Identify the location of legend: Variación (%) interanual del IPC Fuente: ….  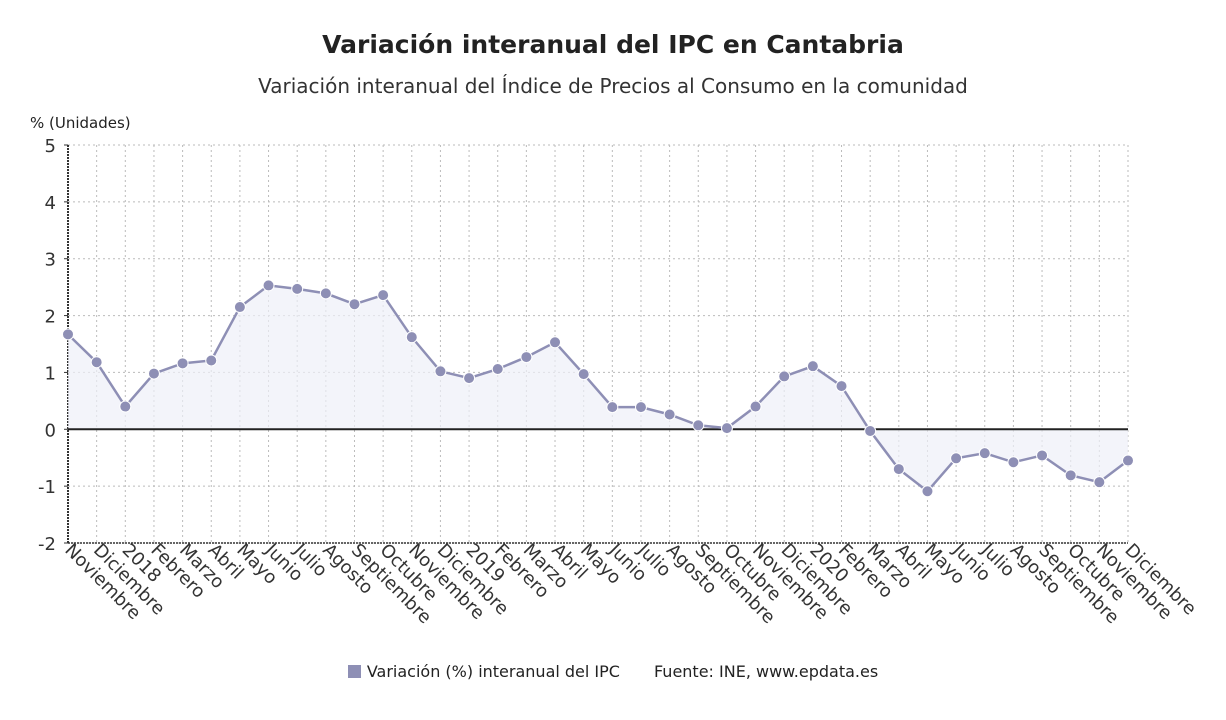
(613, 671).